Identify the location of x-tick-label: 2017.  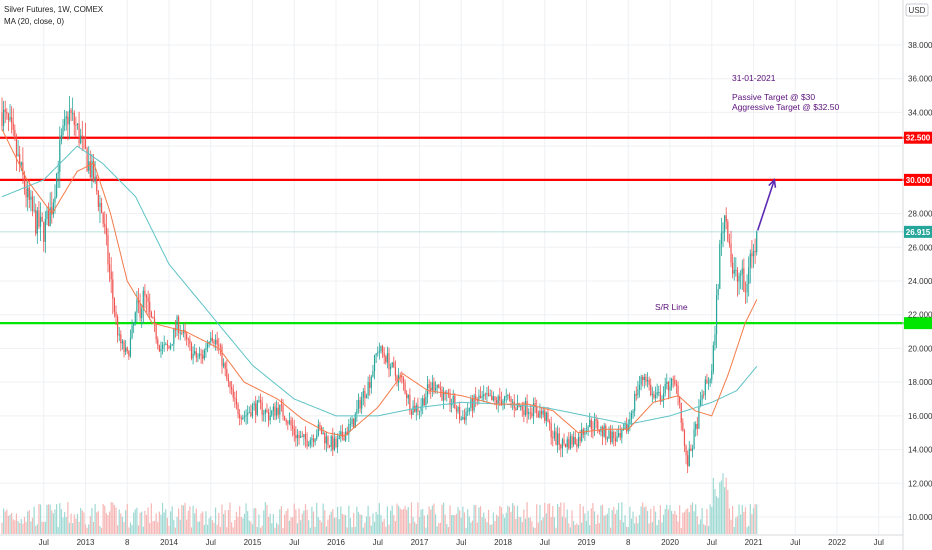
(420, 542).